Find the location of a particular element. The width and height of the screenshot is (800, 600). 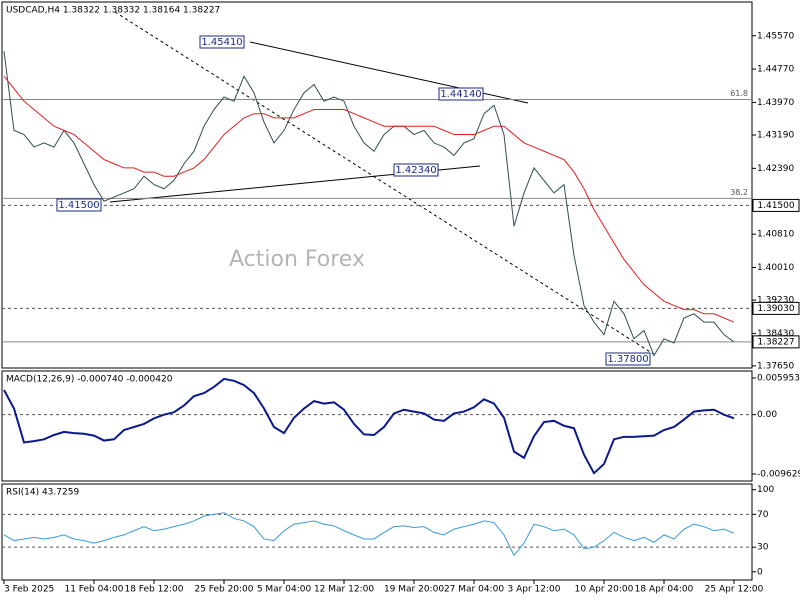

y-tick-label: -0.009629 is located at coordinates (778, 474).